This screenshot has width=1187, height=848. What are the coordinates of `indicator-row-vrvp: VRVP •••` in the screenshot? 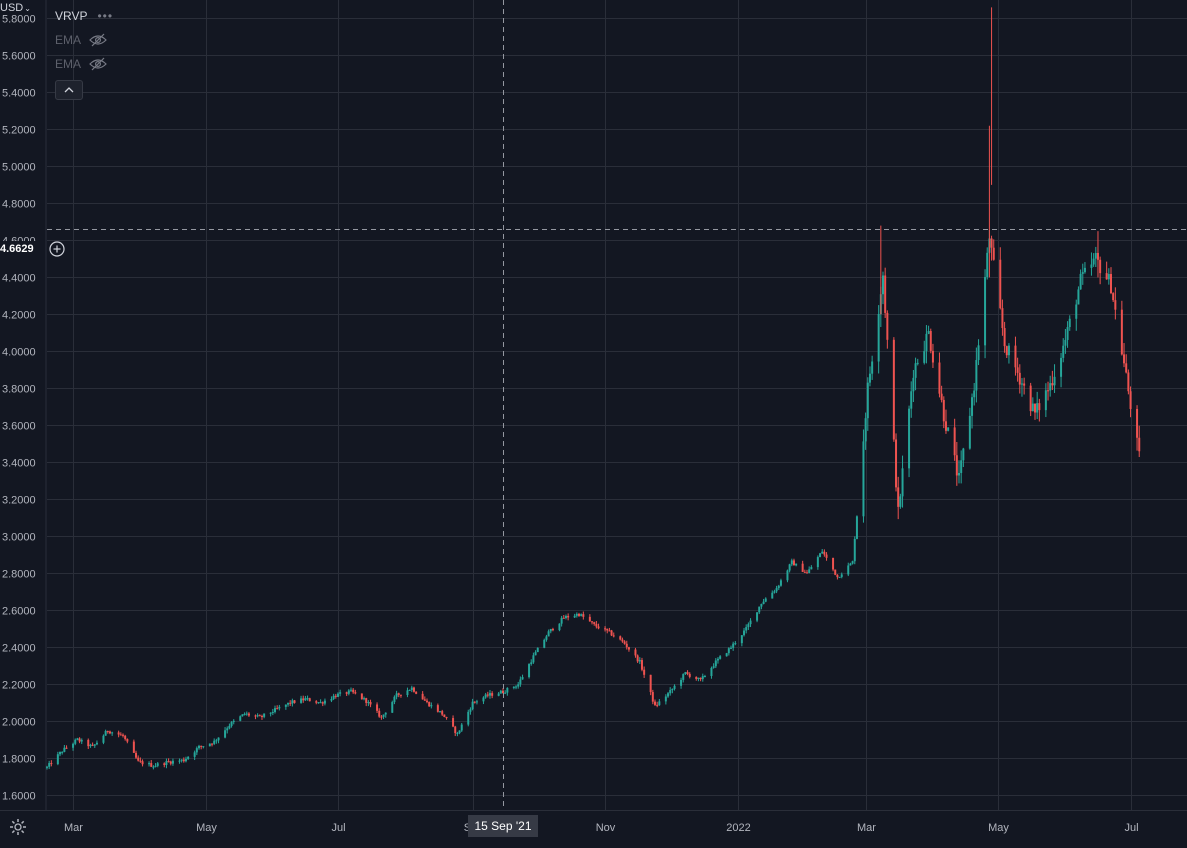 It's located at (84, 16).